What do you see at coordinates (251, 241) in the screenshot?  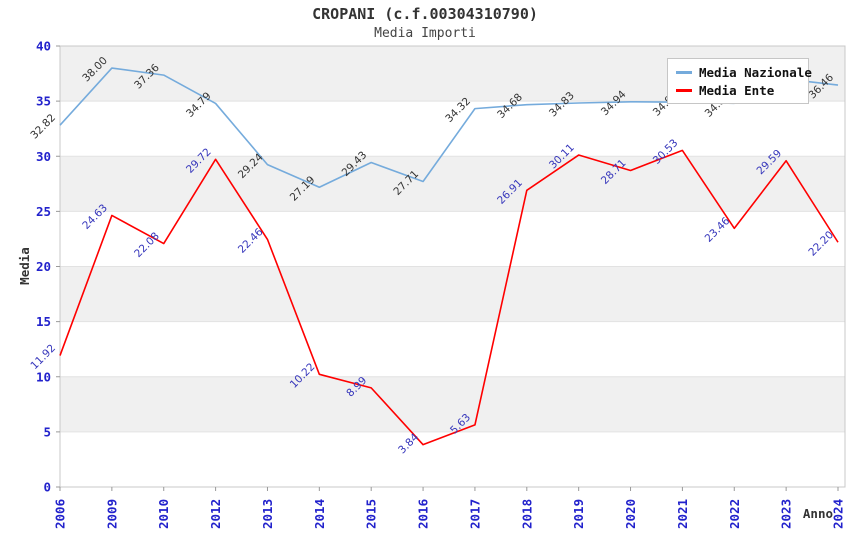 I see `data-label: 22.46` at bounding box center [251, 241].